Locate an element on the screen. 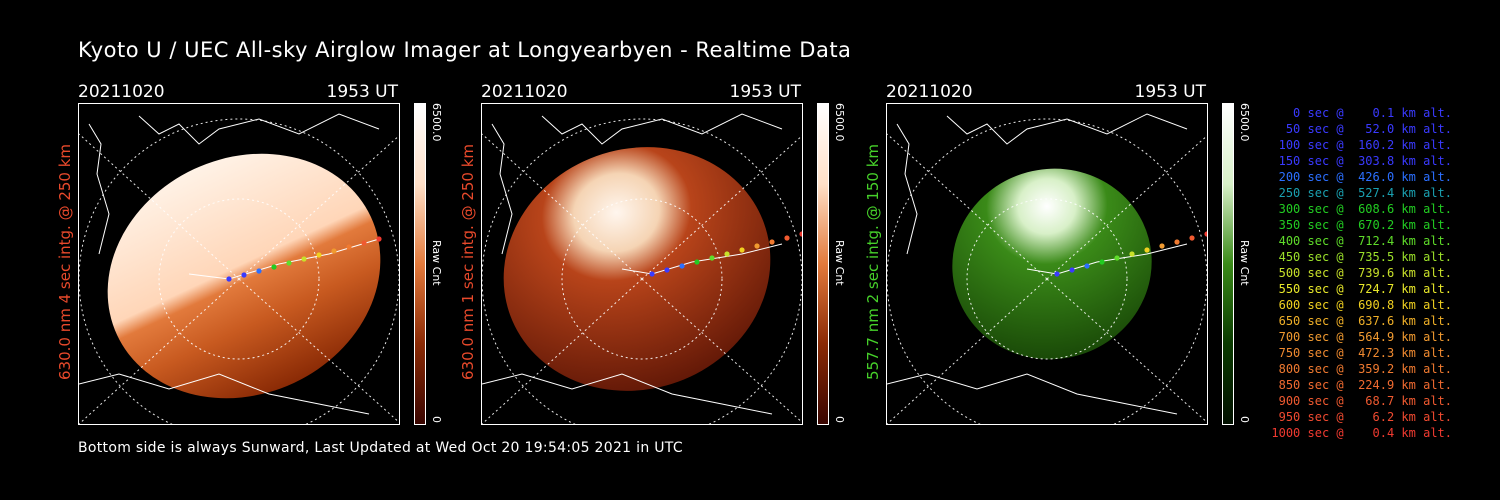  legend-row: 800 sec @ 359.2 km alt. is located at coordinates (1365, 369).